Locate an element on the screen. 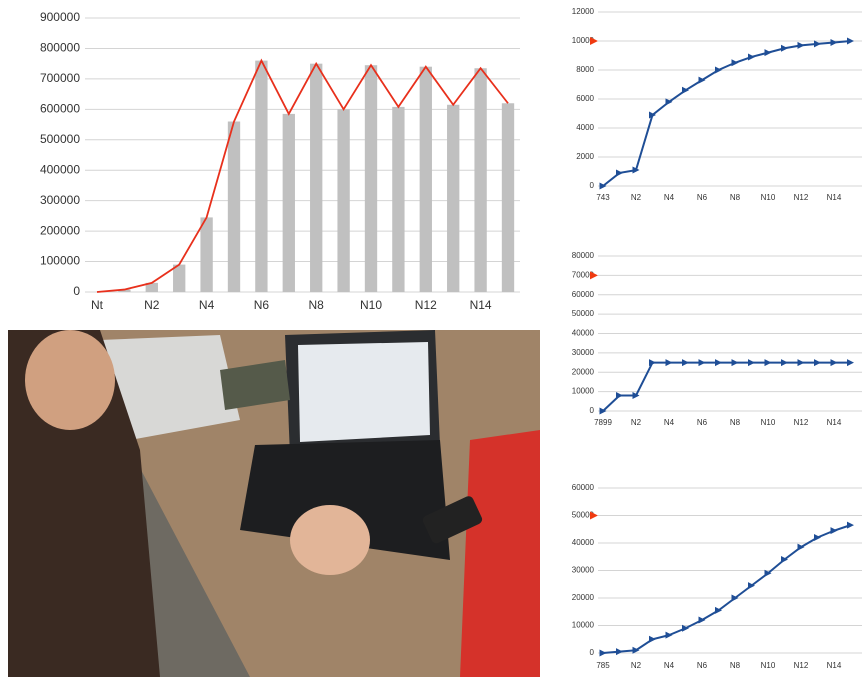  y-tick-label: 40000 is located at coordinates (583, 542).